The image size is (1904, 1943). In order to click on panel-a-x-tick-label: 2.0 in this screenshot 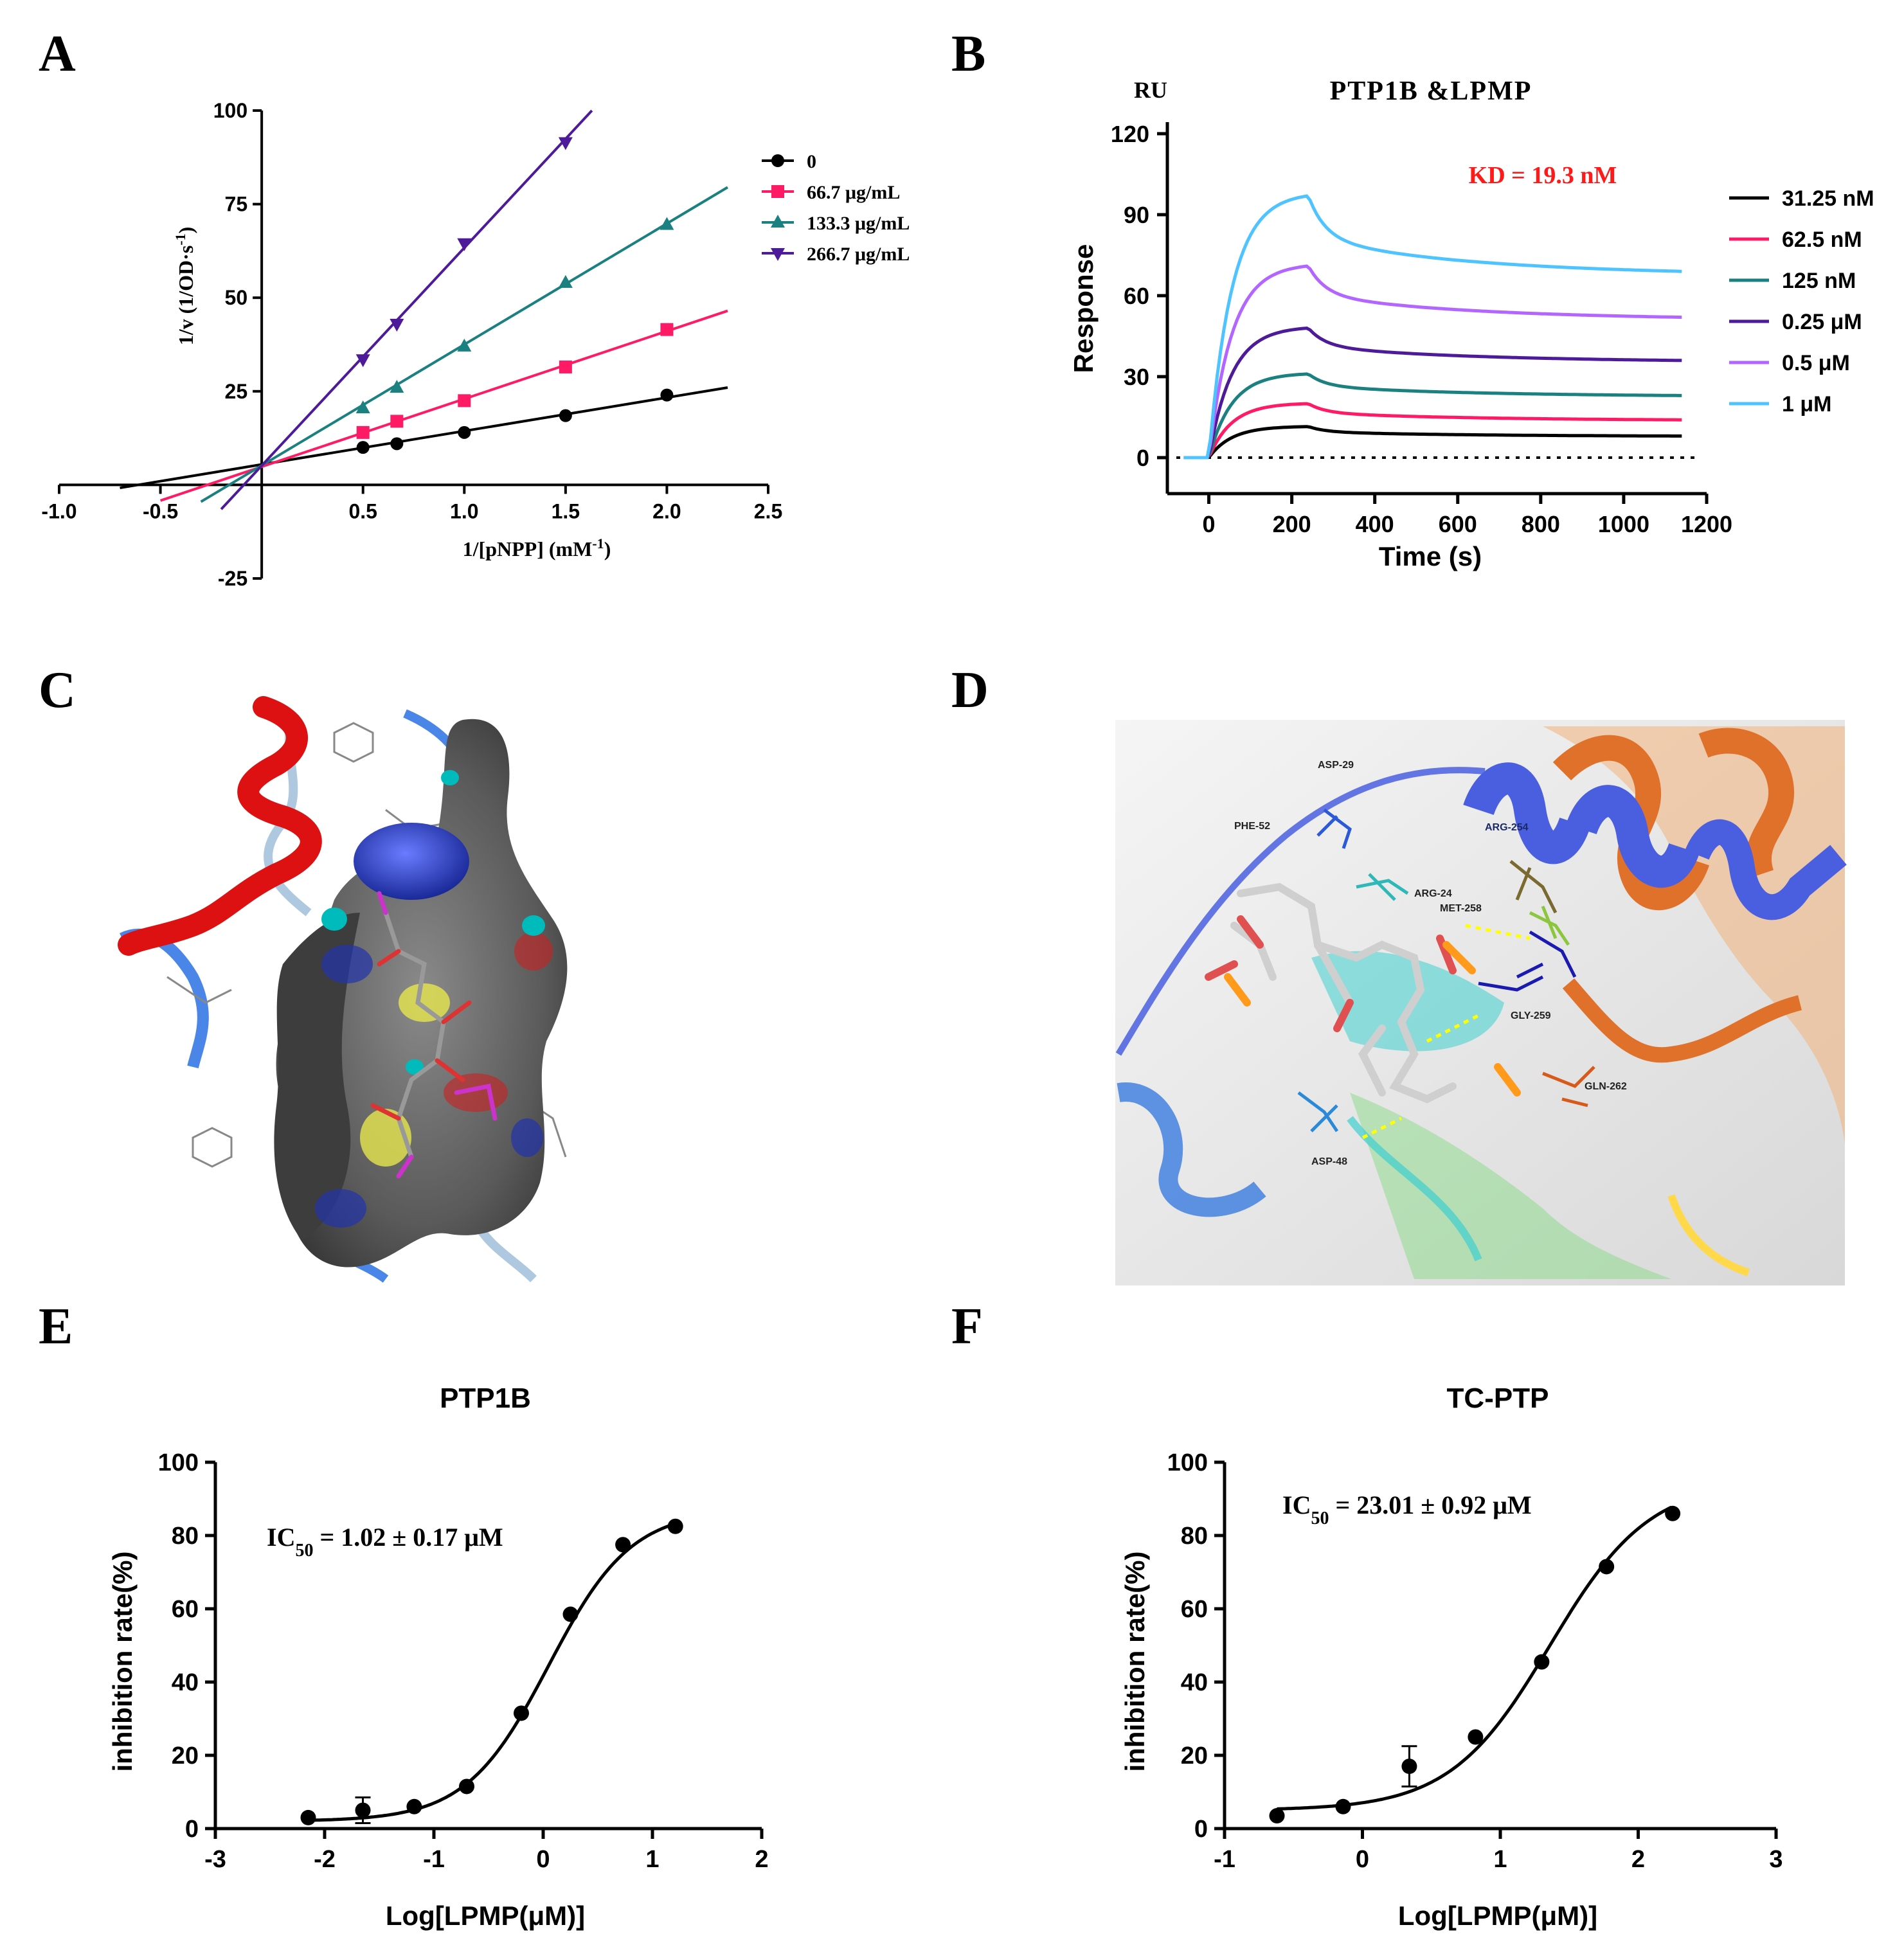, I will do `click(666, 511)`.